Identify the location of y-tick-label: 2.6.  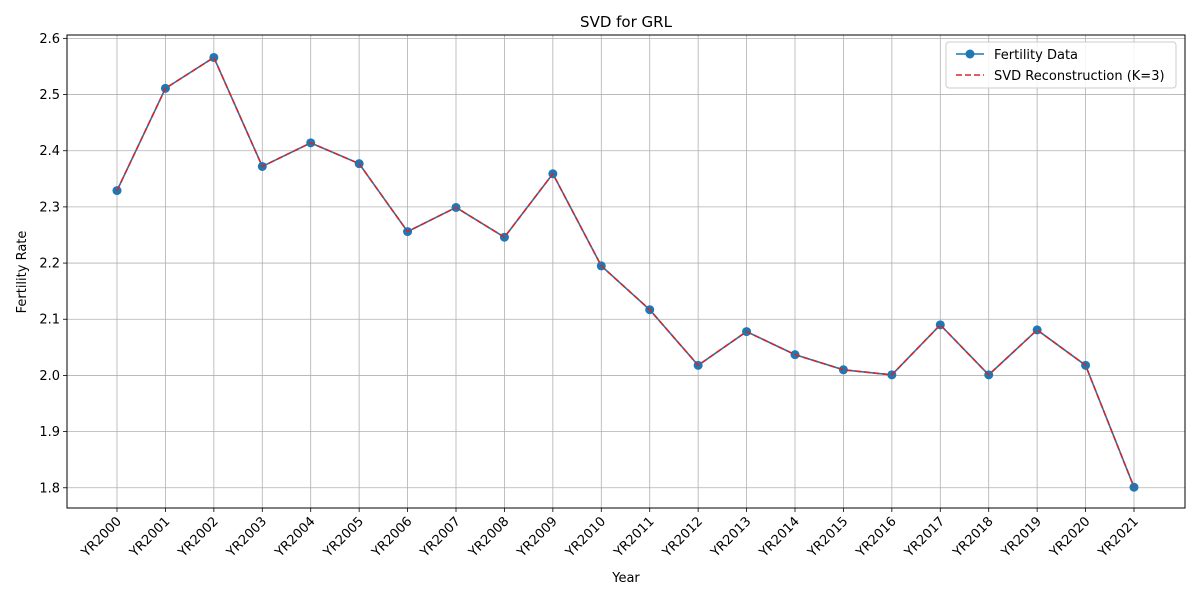
(49, 39).